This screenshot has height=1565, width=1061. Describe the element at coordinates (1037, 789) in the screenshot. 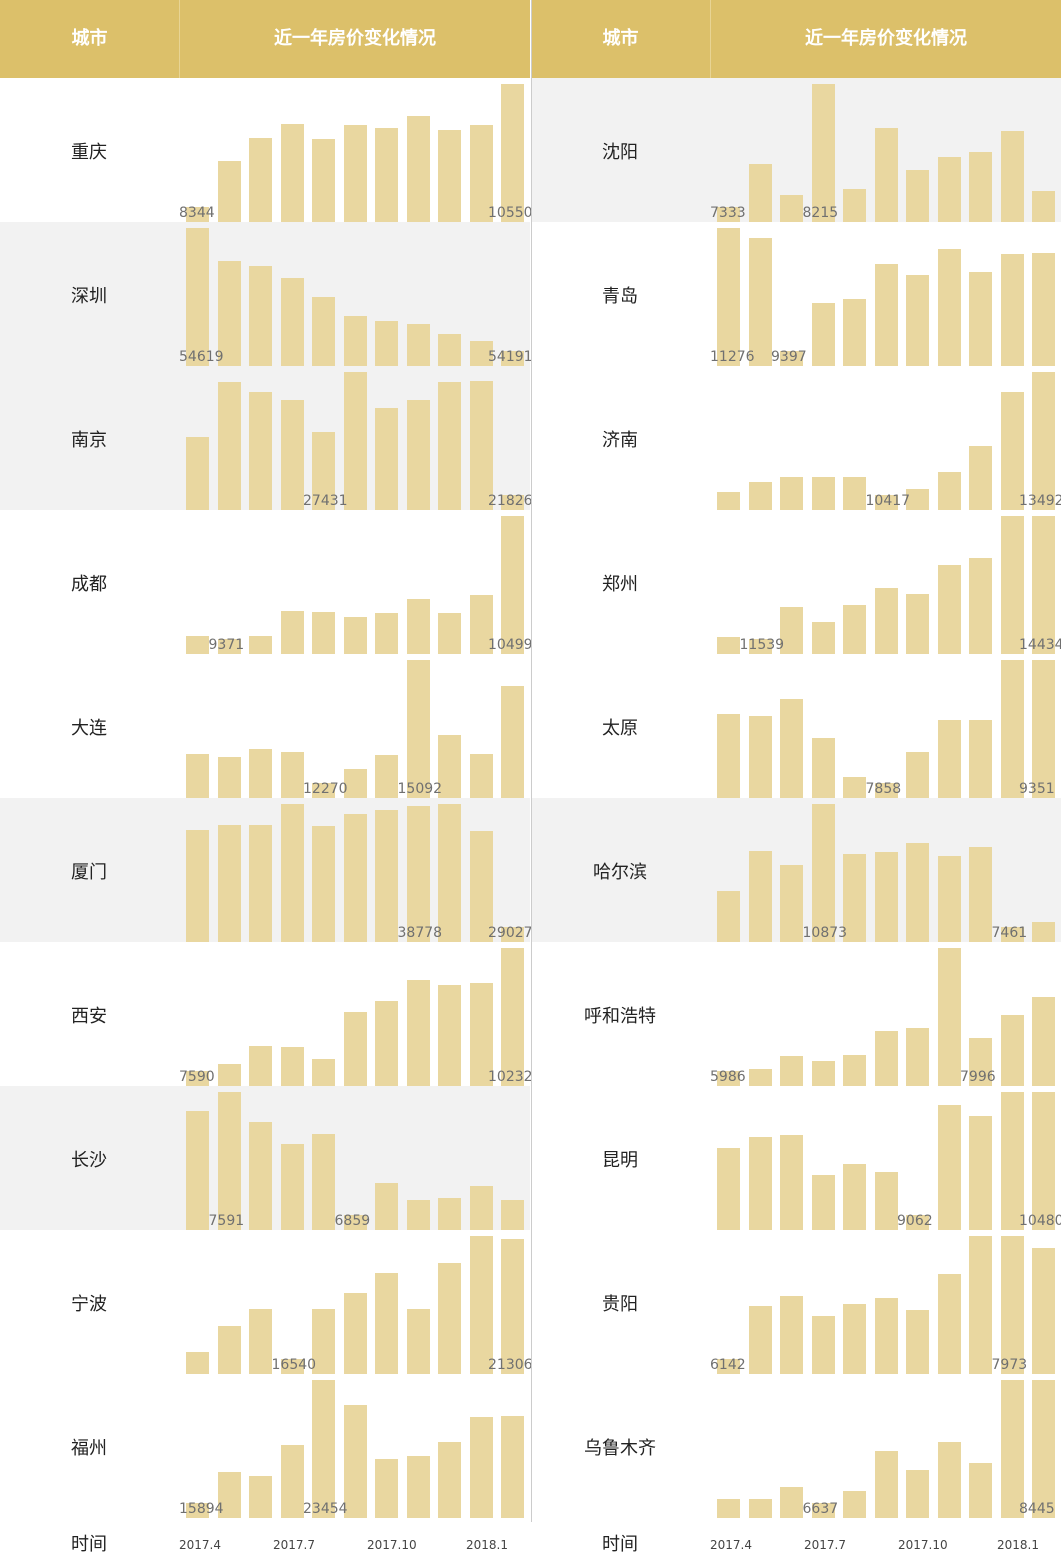

I see `data-label: 9351` at that location.